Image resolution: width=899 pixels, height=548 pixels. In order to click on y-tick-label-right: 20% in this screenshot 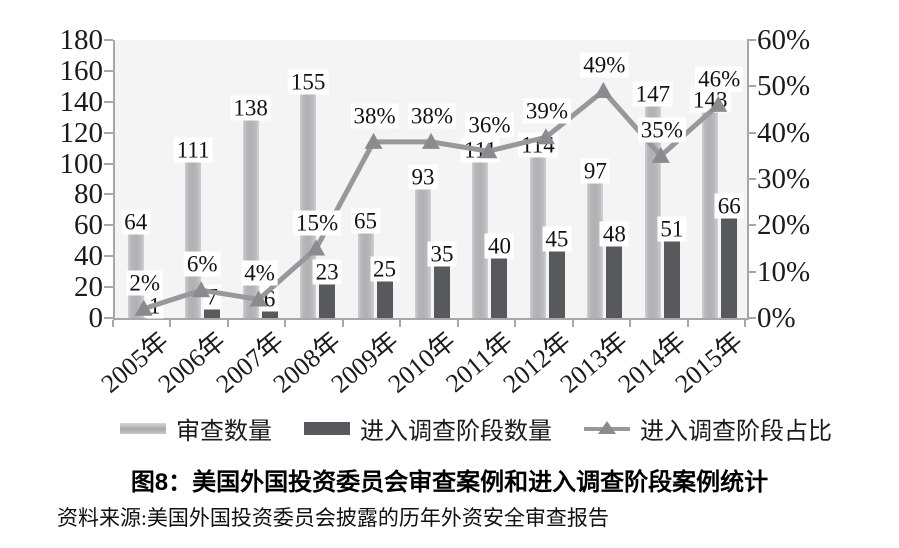, I will do `click(784, 225)`.